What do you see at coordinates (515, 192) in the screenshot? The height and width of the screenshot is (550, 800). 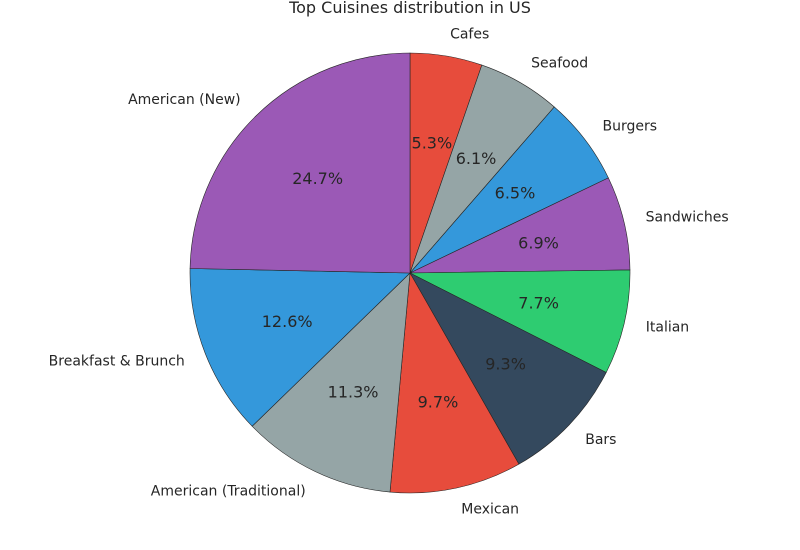 I see `pie-pct-label-2: 6.5%` at bounding box center [515, 192].